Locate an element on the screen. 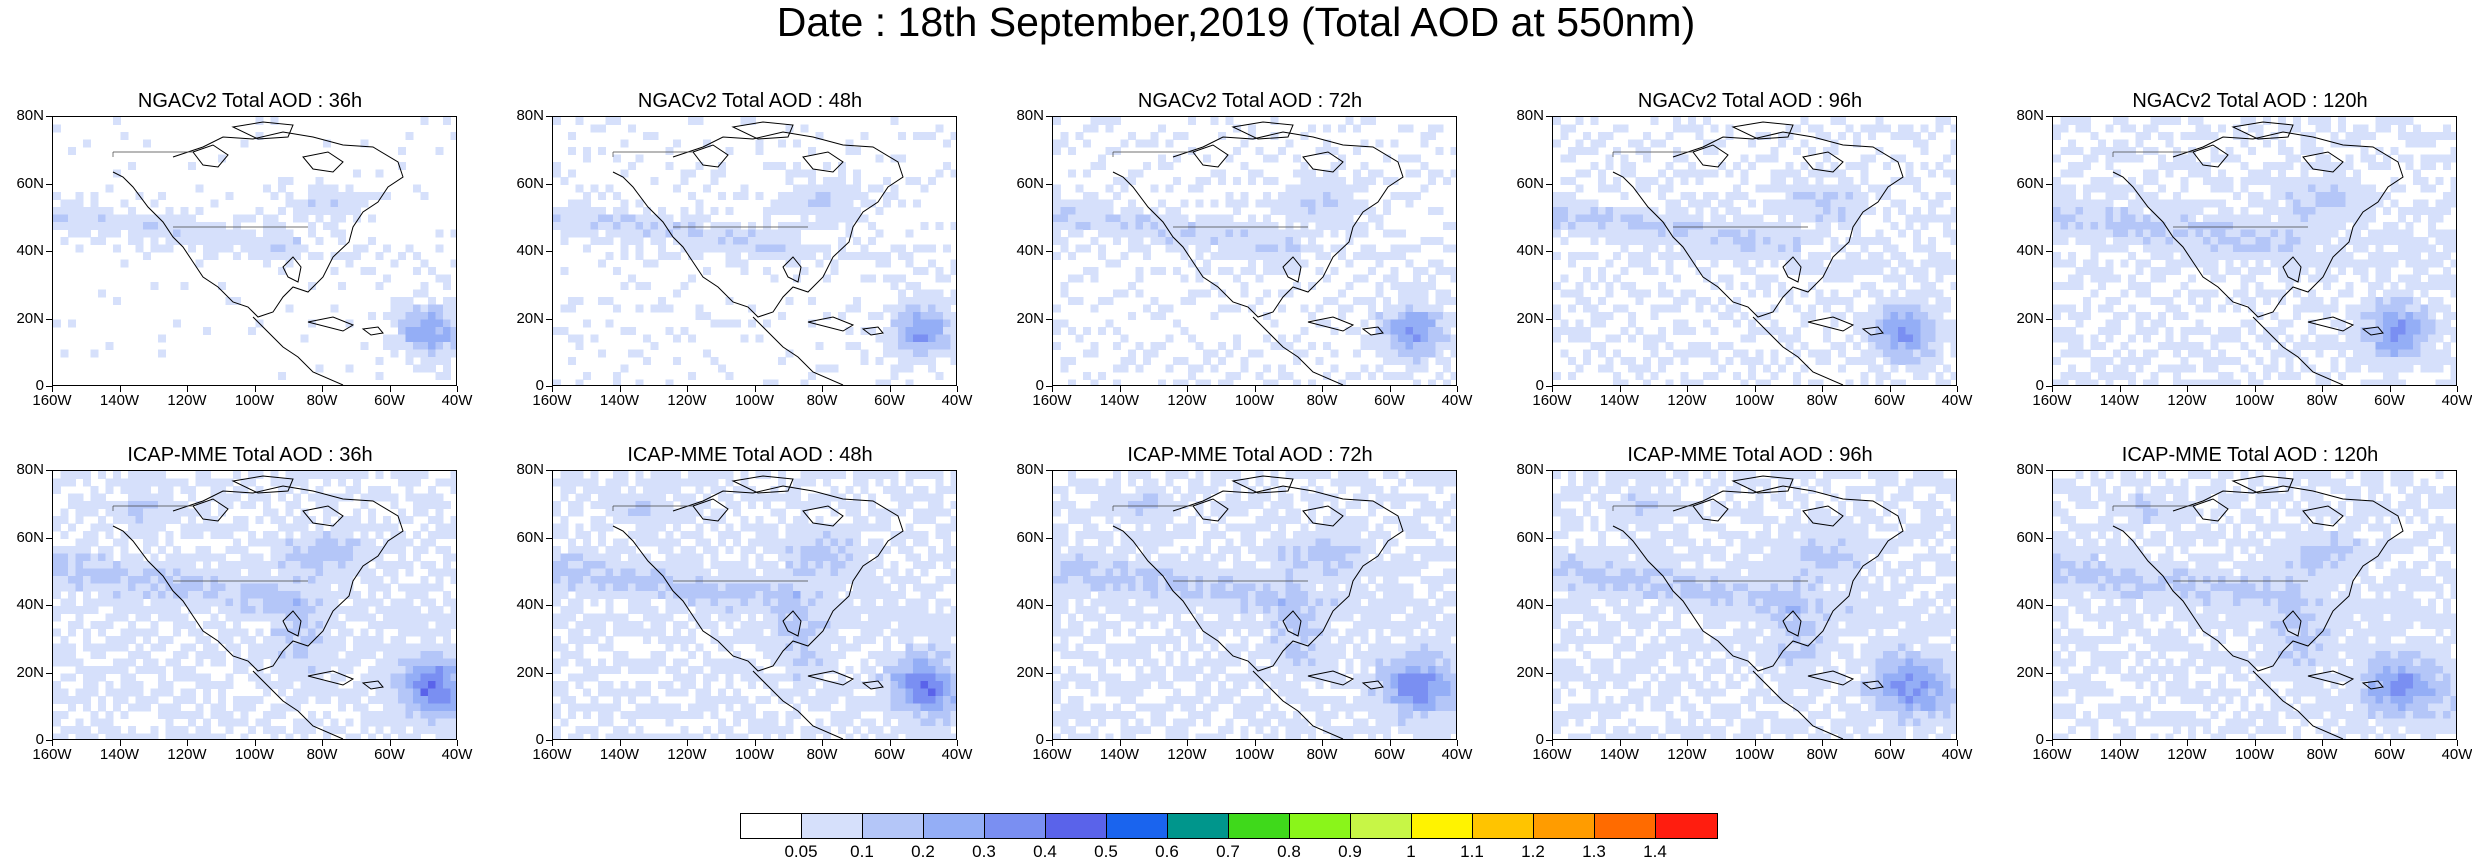  y-tick-label: 60N is located at coordinates (530, 183).